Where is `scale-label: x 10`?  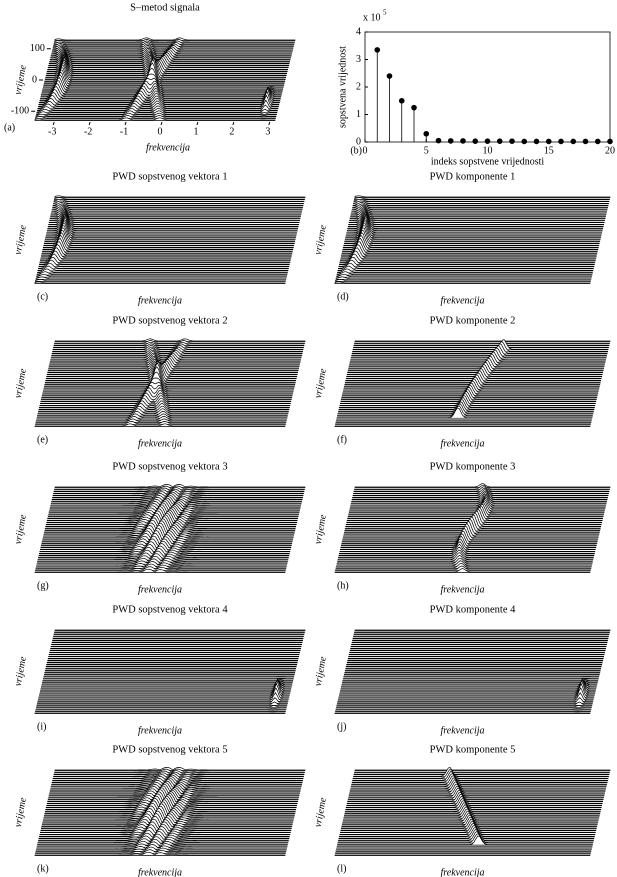 scale-label: x 10 is located at coordinates (372, 17).